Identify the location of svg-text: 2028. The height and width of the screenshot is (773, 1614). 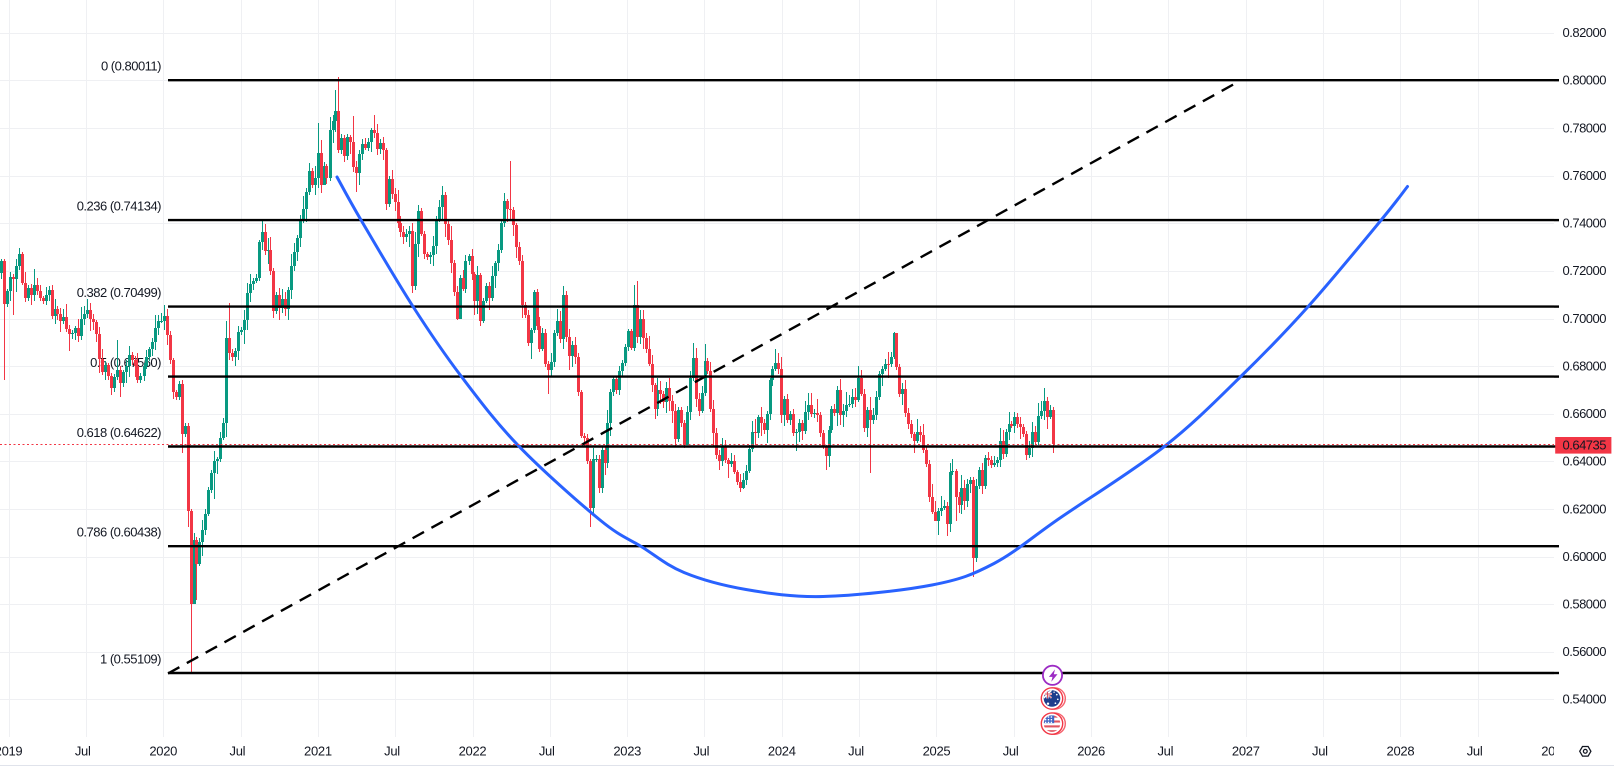
(1401, 751).